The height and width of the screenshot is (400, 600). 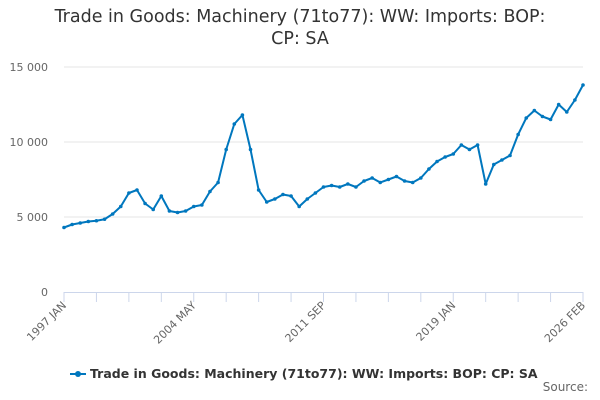 I want to click on x-tick-label: 1997 JAN, so click(x=46, y=321).